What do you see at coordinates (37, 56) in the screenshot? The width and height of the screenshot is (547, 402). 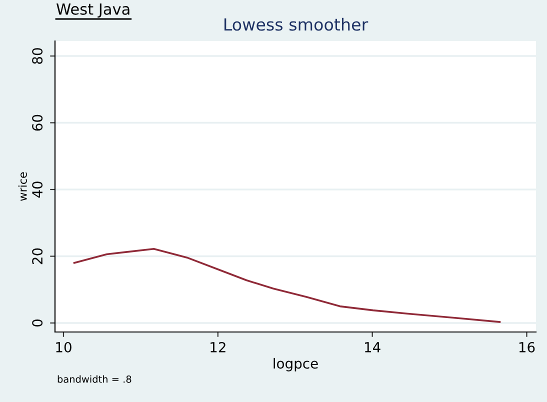 I see `y-tick-label: 80` at bounding box center [37, 56].